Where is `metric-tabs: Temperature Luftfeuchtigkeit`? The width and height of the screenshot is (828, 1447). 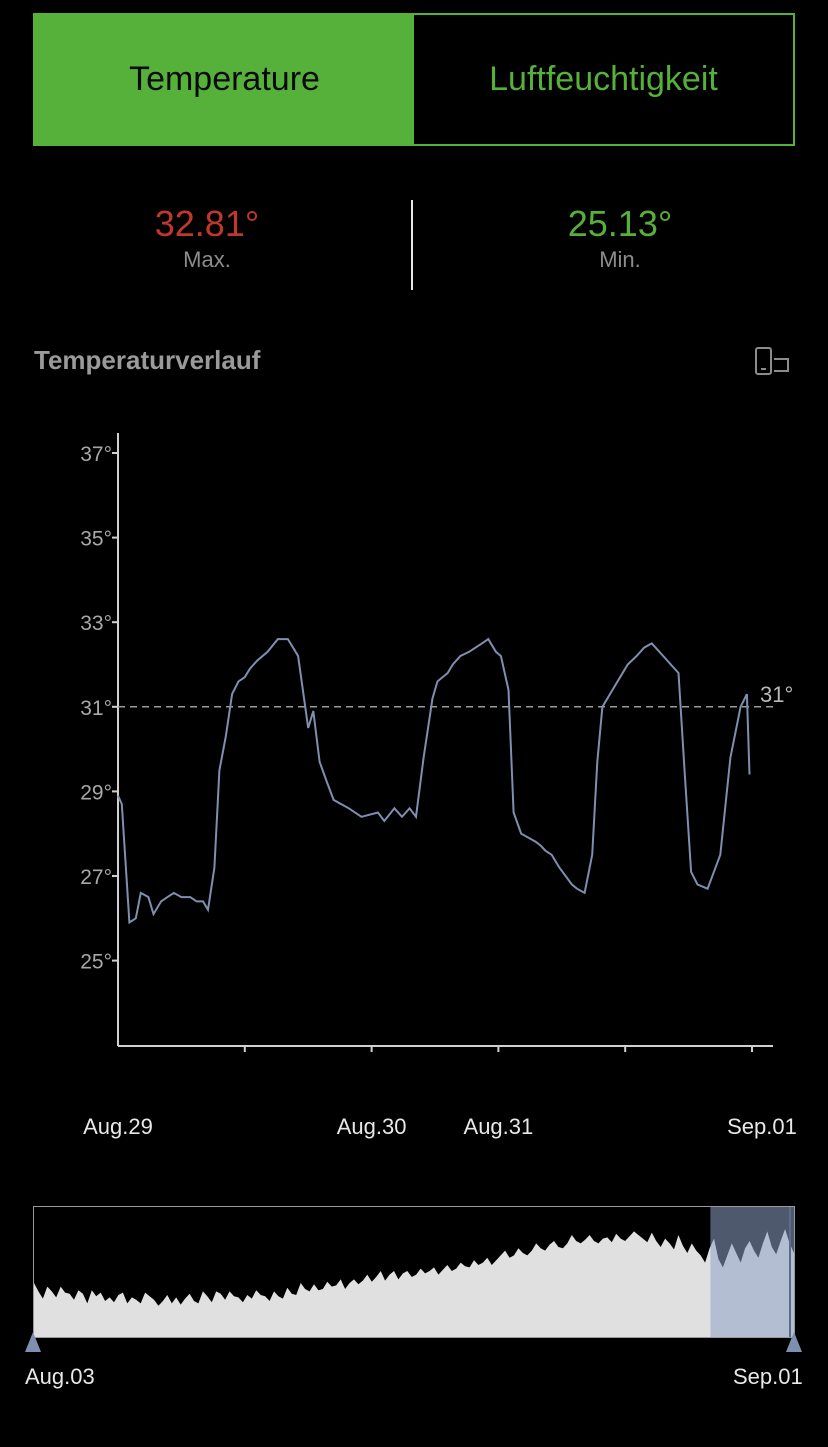
metric-tabs: Temperature Luftfeuchtigkeit is located at coordinates (414, 79).